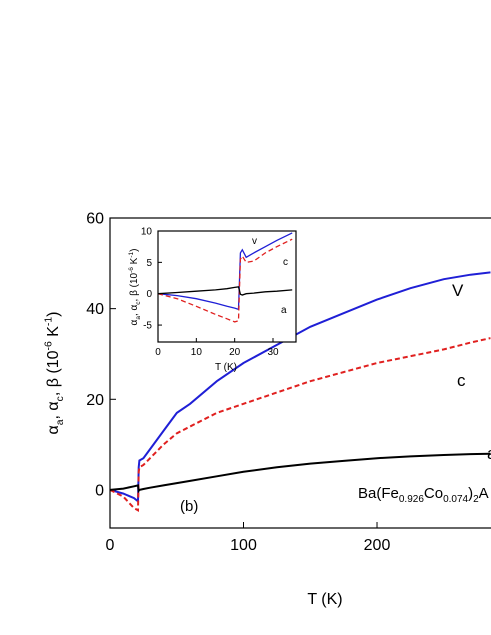 This screenshot has height=635, width=491. What do you see at coordinates (95, 219) in the screenshot?
I see `y-tick-label: 60` at bounding box center [95, 219].